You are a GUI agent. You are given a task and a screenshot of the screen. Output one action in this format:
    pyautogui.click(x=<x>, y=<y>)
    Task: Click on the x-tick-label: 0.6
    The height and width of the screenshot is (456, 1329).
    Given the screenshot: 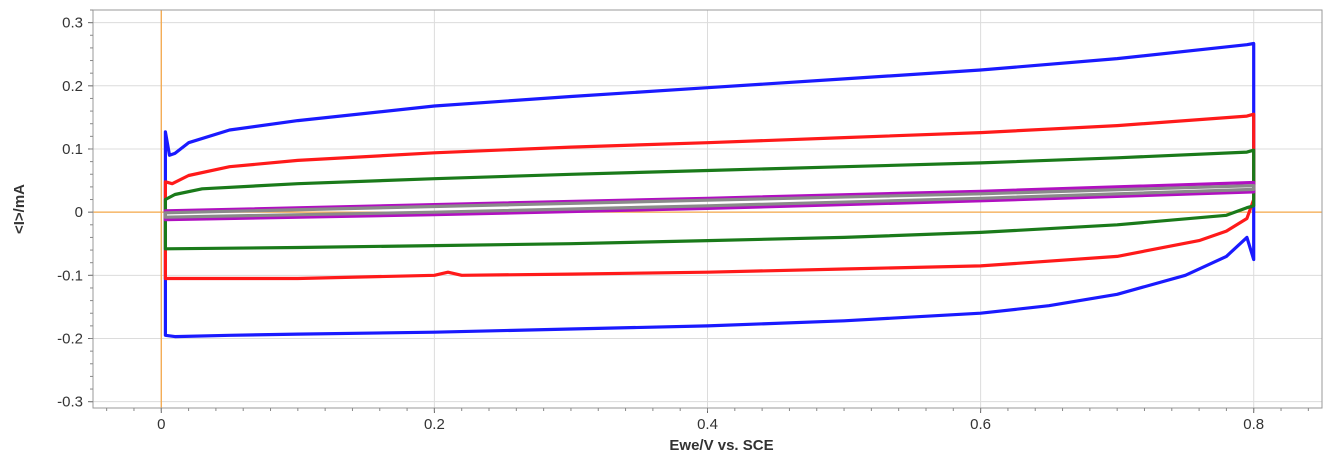 What is the action you would take?
    pyautogui.click(x=980, y=424)
    